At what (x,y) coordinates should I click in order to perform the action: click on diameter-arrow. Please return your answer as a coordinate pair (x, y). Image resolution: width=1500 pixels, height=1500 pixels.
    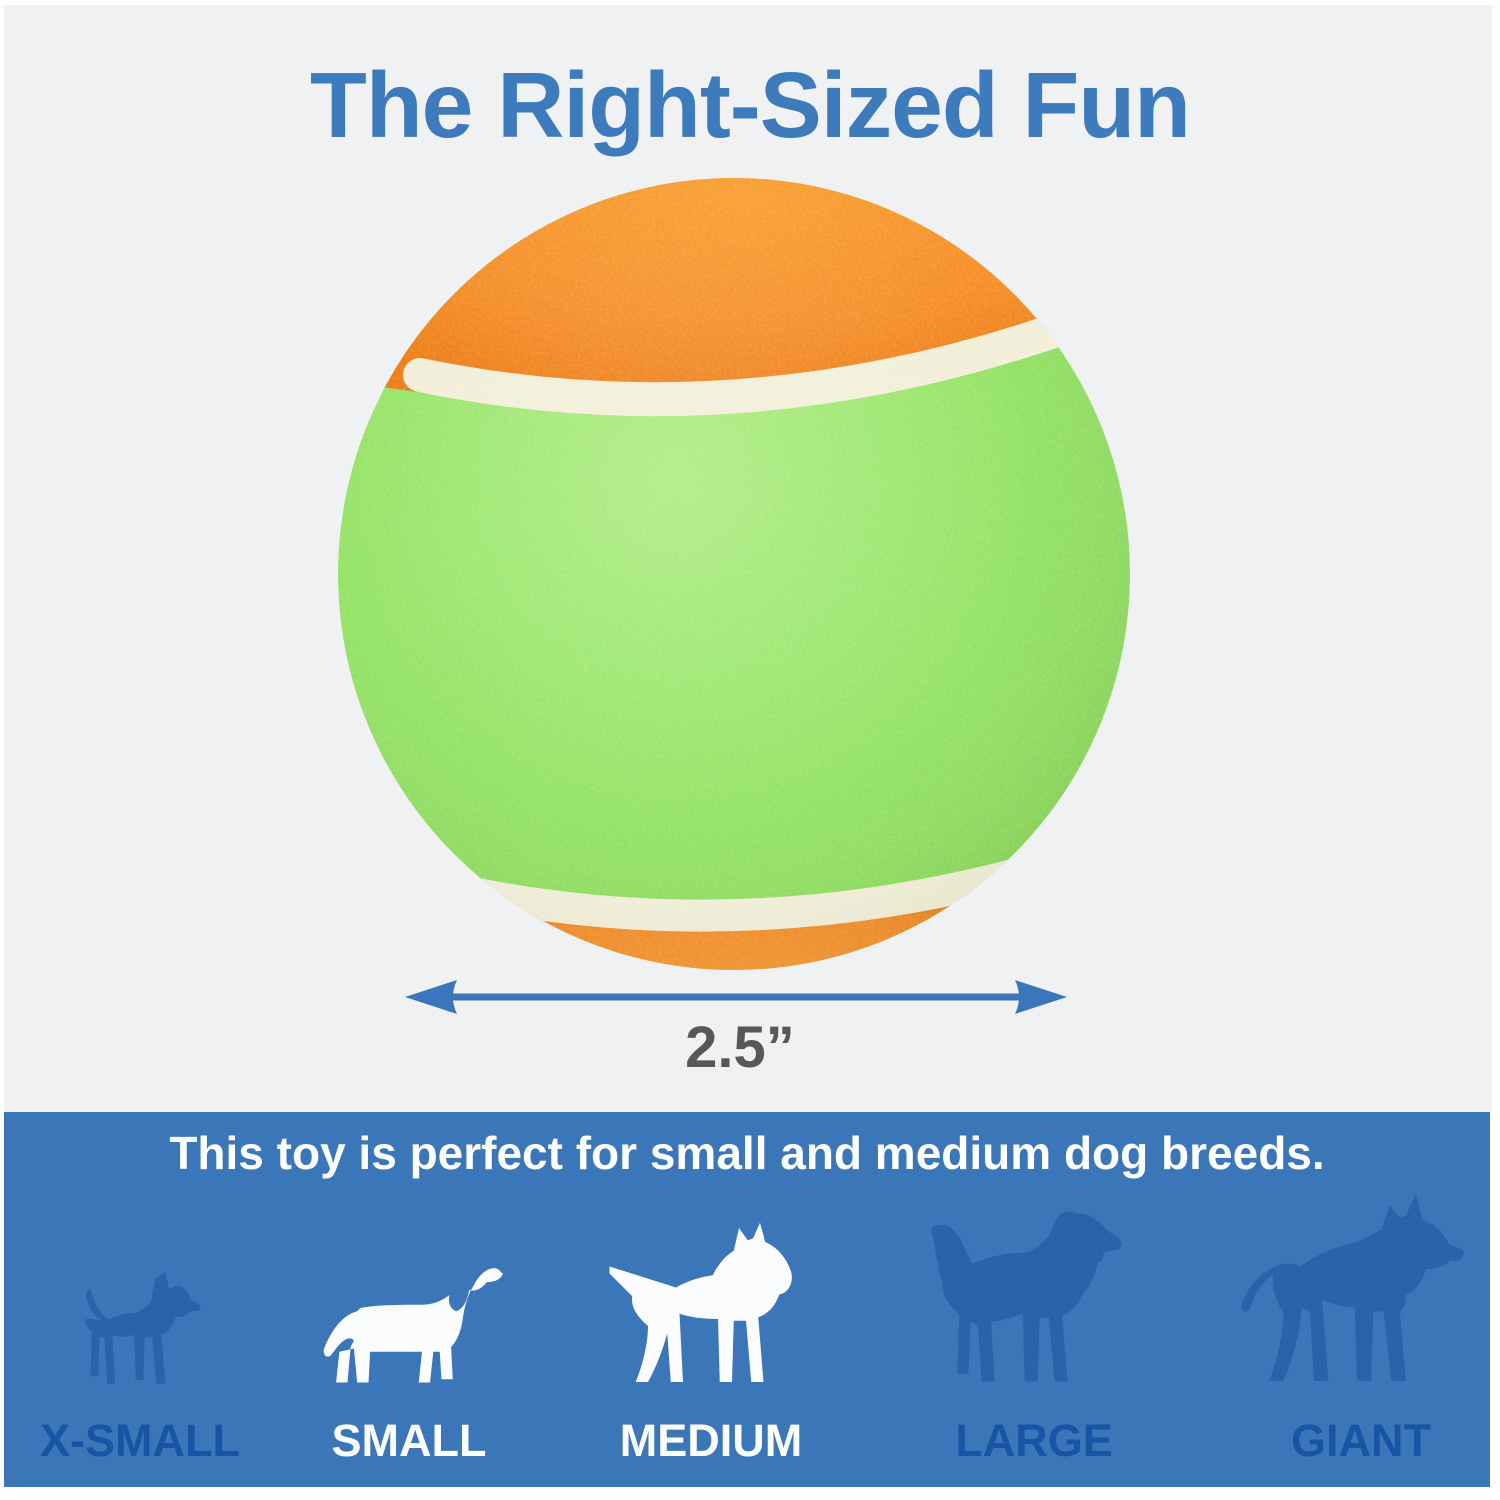
    Looking at the image, I should click on (736, 997).